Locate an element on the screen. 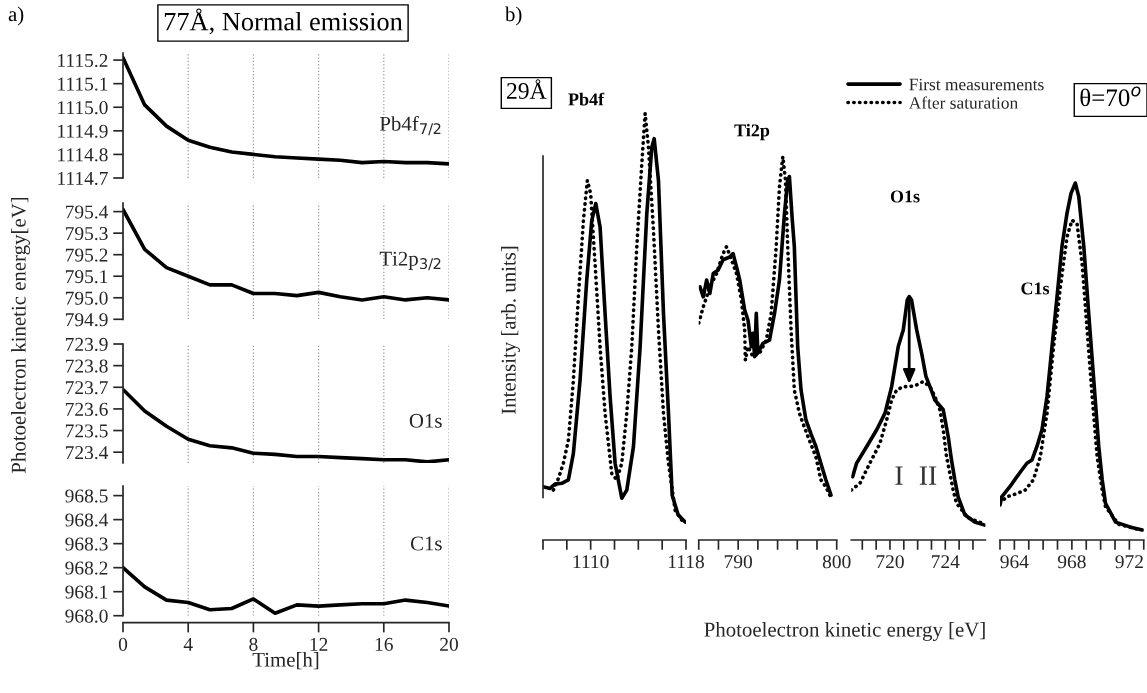 The height and width of the screenshot is (693, 1147). x-tick-label: 972 is located at coordinates (1129, 562).